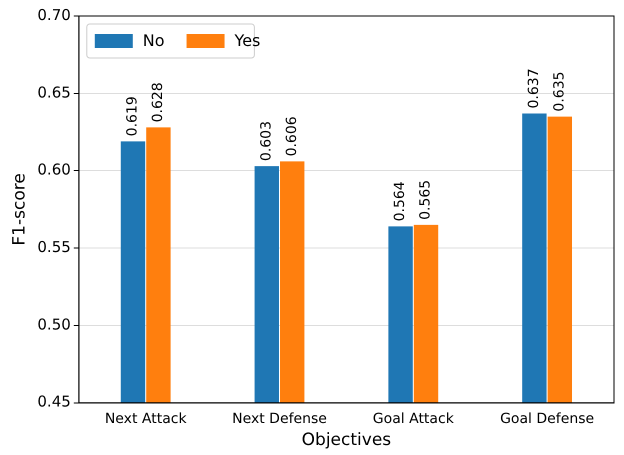 The height and width of the screenshot is (455, 624). Describe the element at coordinates (132, 116) in the screenshot. I see `data-label: 0.619` at that location.